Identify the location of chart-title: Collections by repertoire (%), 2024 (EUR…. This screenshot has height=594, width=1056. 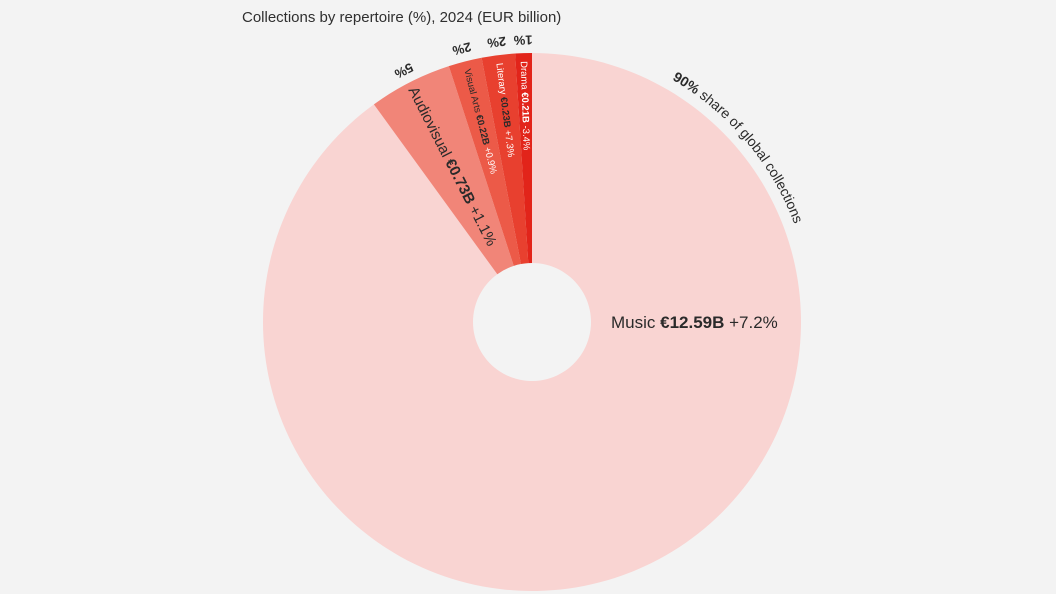
(402, 17).